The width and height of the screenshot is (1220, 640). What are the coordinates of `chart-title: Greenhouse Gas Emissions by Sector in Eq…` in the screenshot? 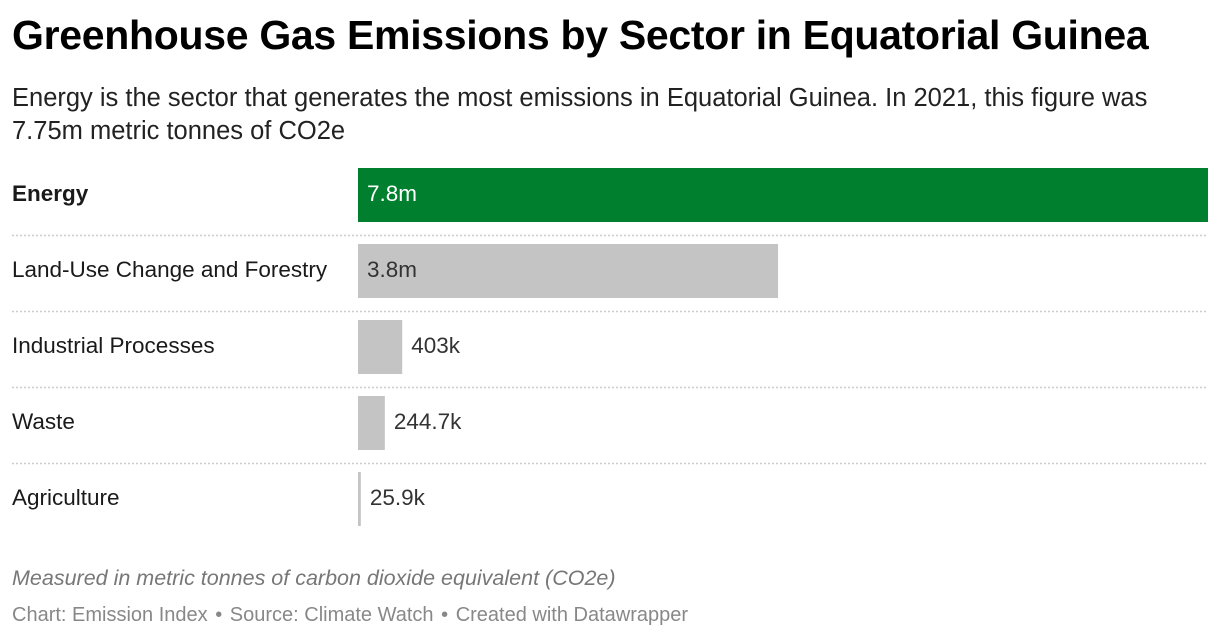 It's located at (580, 35).